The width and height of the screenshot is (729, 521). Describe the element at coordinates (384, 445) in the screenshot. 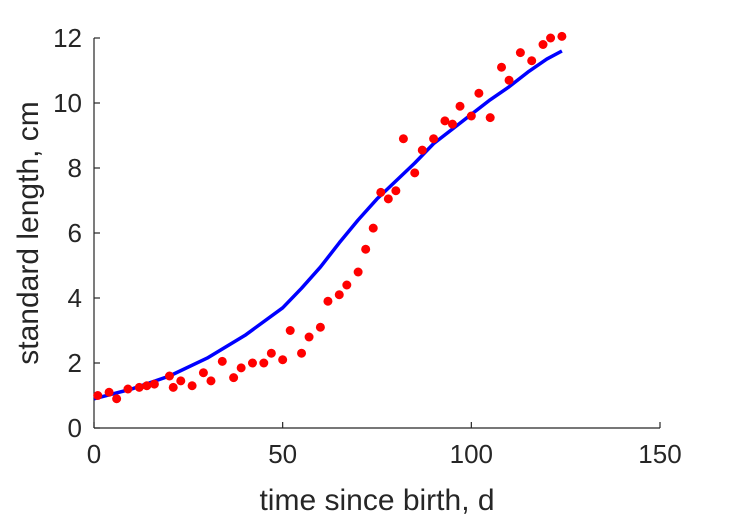

I see `x-axis-ticks: 0 50 100 150` at that location.